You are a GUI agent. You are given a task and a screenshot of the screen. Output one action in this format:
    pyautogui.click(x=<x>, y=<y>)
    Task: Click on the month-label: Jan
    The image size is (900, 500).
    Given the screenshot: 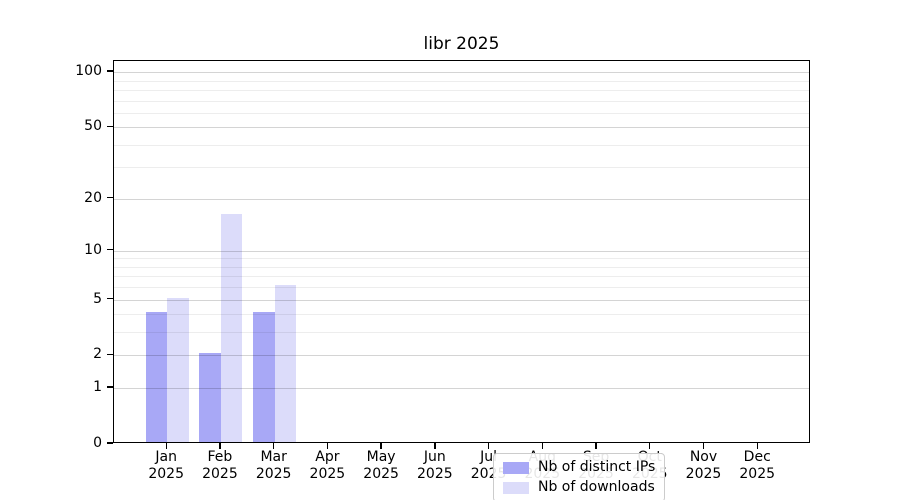 What is the action you would take?
    pyautogui.click(x=166, y=457)
    